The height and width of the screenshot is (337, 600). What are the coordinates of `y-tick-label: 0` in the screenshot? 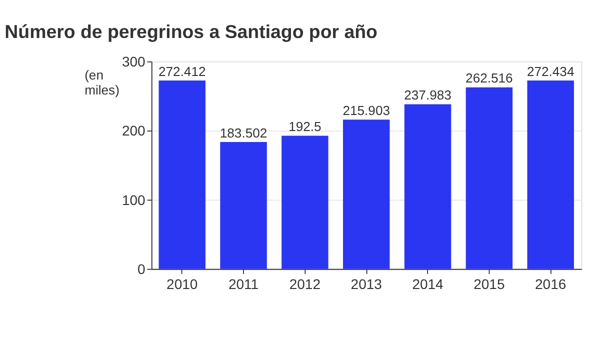 It's located at (142, 269).